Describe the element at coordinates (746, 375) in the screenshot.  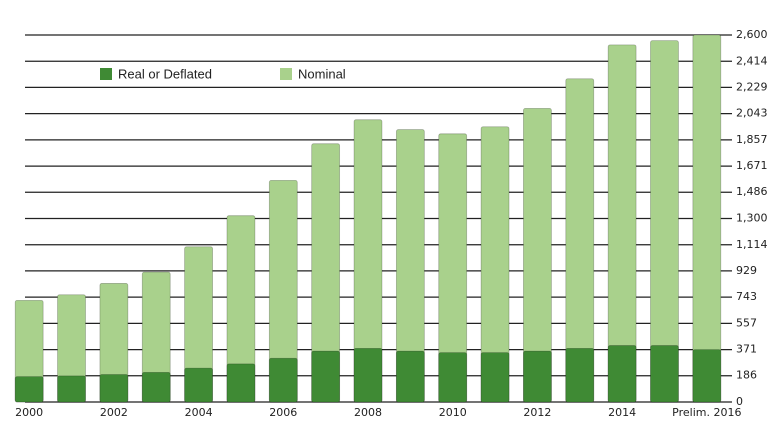
I see `y-tick-label: 186` at that location.